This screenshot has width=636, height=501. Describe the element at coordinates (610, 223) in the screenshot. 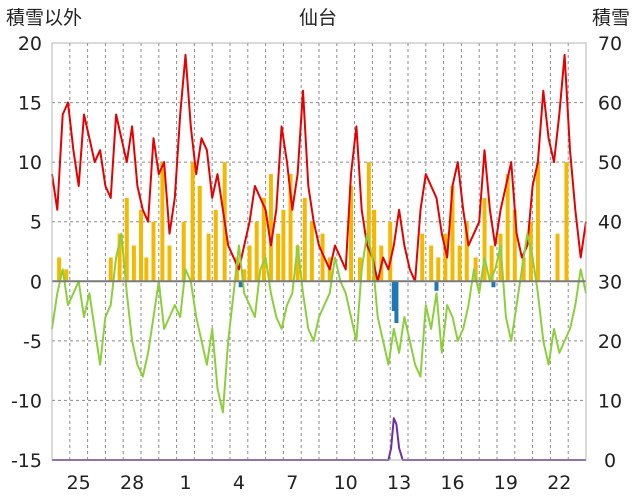

I see `y-tick-label-right: 40` at that location.